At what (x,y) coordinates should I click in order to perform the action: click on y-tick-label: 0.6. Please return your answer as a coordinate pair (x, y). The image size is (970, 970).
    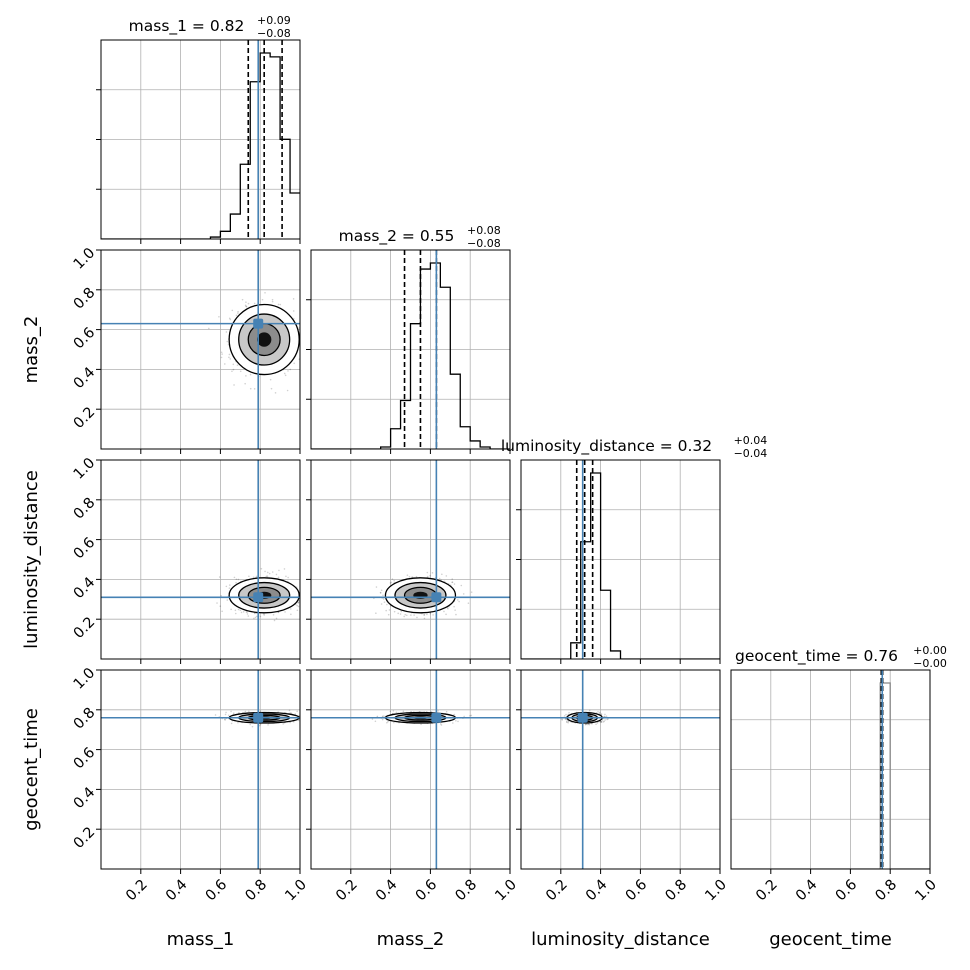
    Looking at the image, I should click on (85, 549).